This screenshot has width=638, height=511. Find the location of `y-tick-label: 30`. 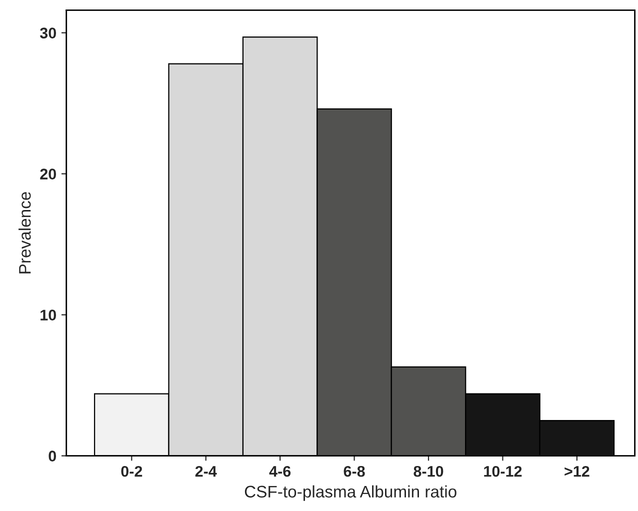

y-tick-label: 30 is located at coordinates (48, 33).